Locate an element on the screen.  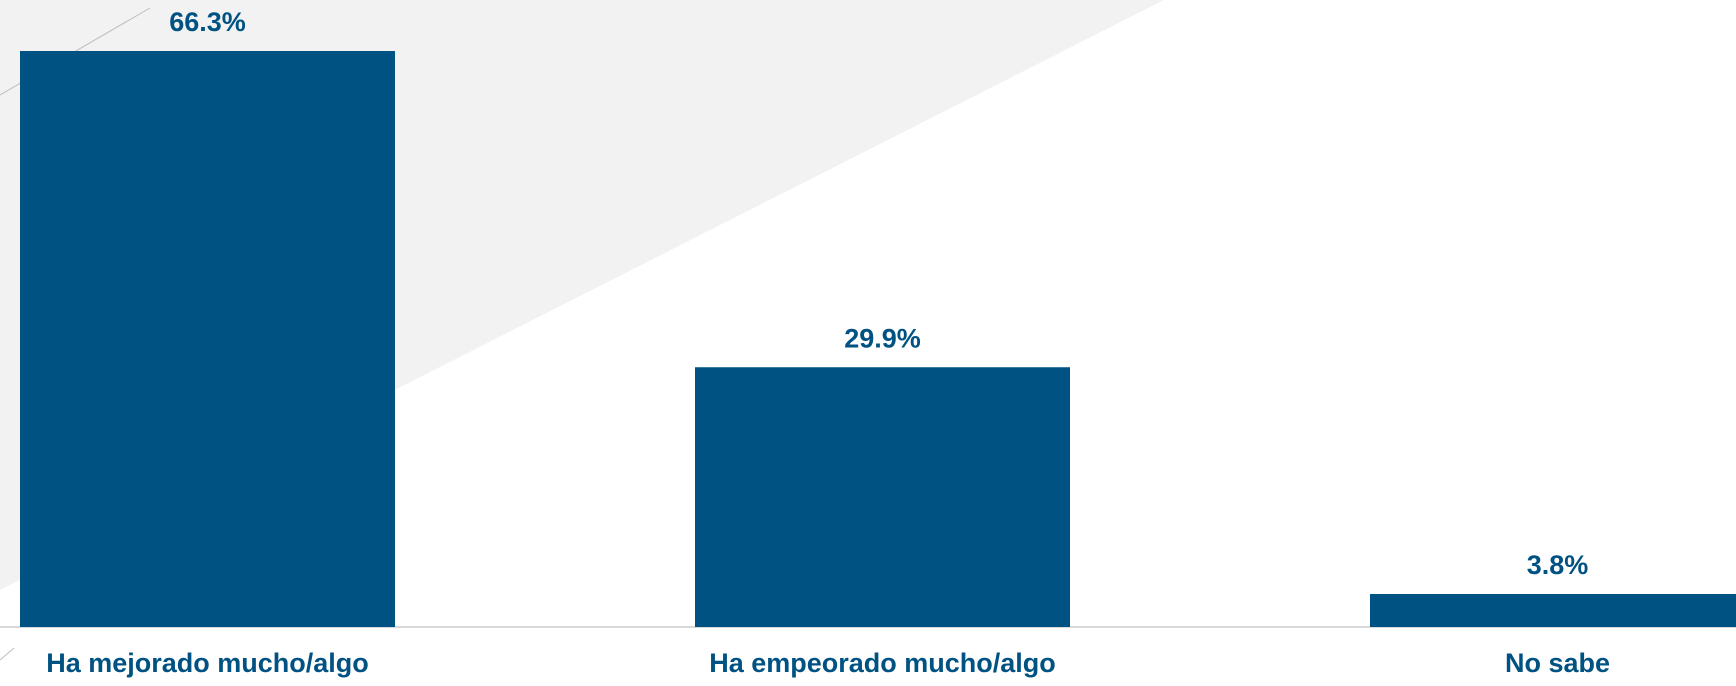
value-label: 66.3% is located at coordinates (207, 22).